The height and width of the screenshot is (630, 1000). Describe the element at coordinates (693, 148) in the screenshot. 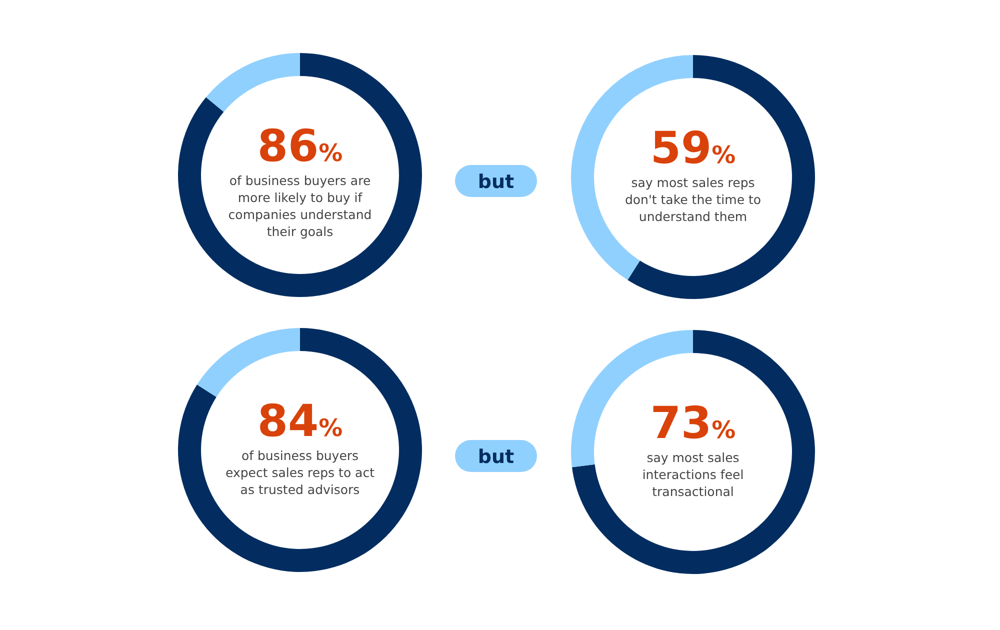

I see `data-label: 59%` at that location.